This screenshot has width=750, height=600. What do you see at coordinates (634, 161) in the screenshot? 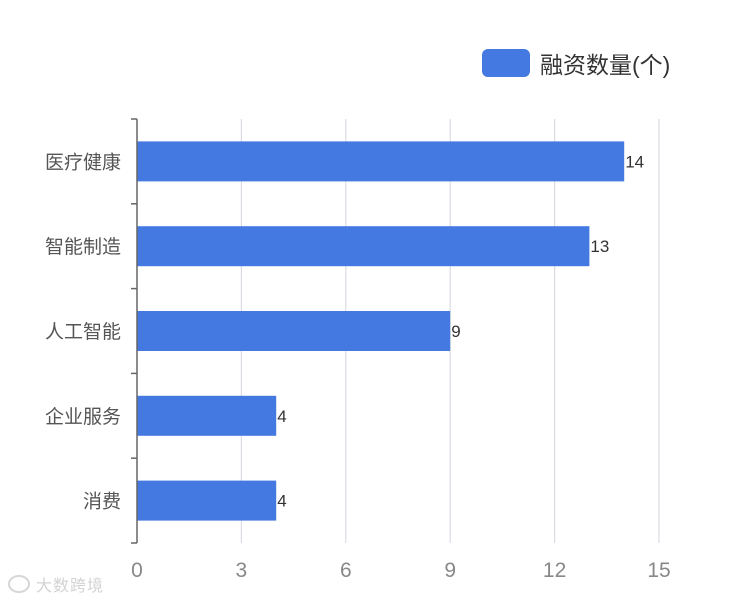
I see `bar-value-label-0: 14` at bounding box center [634, 161].